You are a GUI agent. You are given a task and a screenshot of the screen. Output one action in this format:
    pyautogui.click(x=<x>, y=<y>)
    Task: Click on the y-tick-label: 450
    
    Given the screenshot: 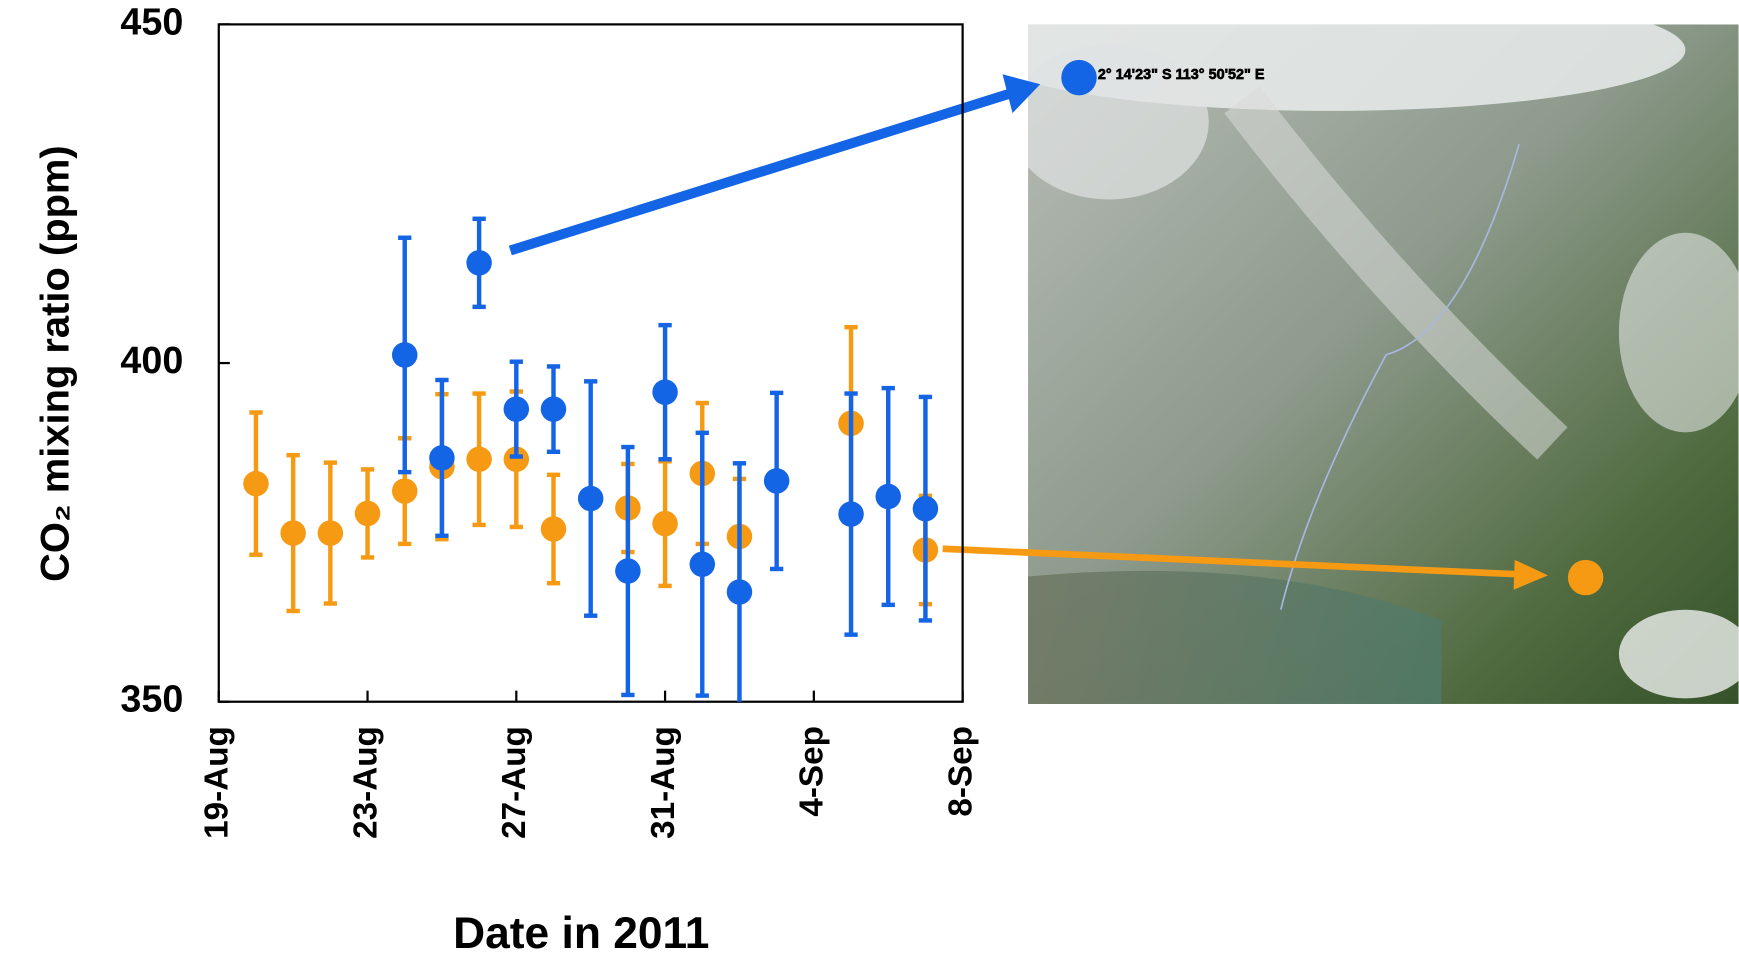 What is the action you would take?
    pyautogui.click(x=151, y=21)
    